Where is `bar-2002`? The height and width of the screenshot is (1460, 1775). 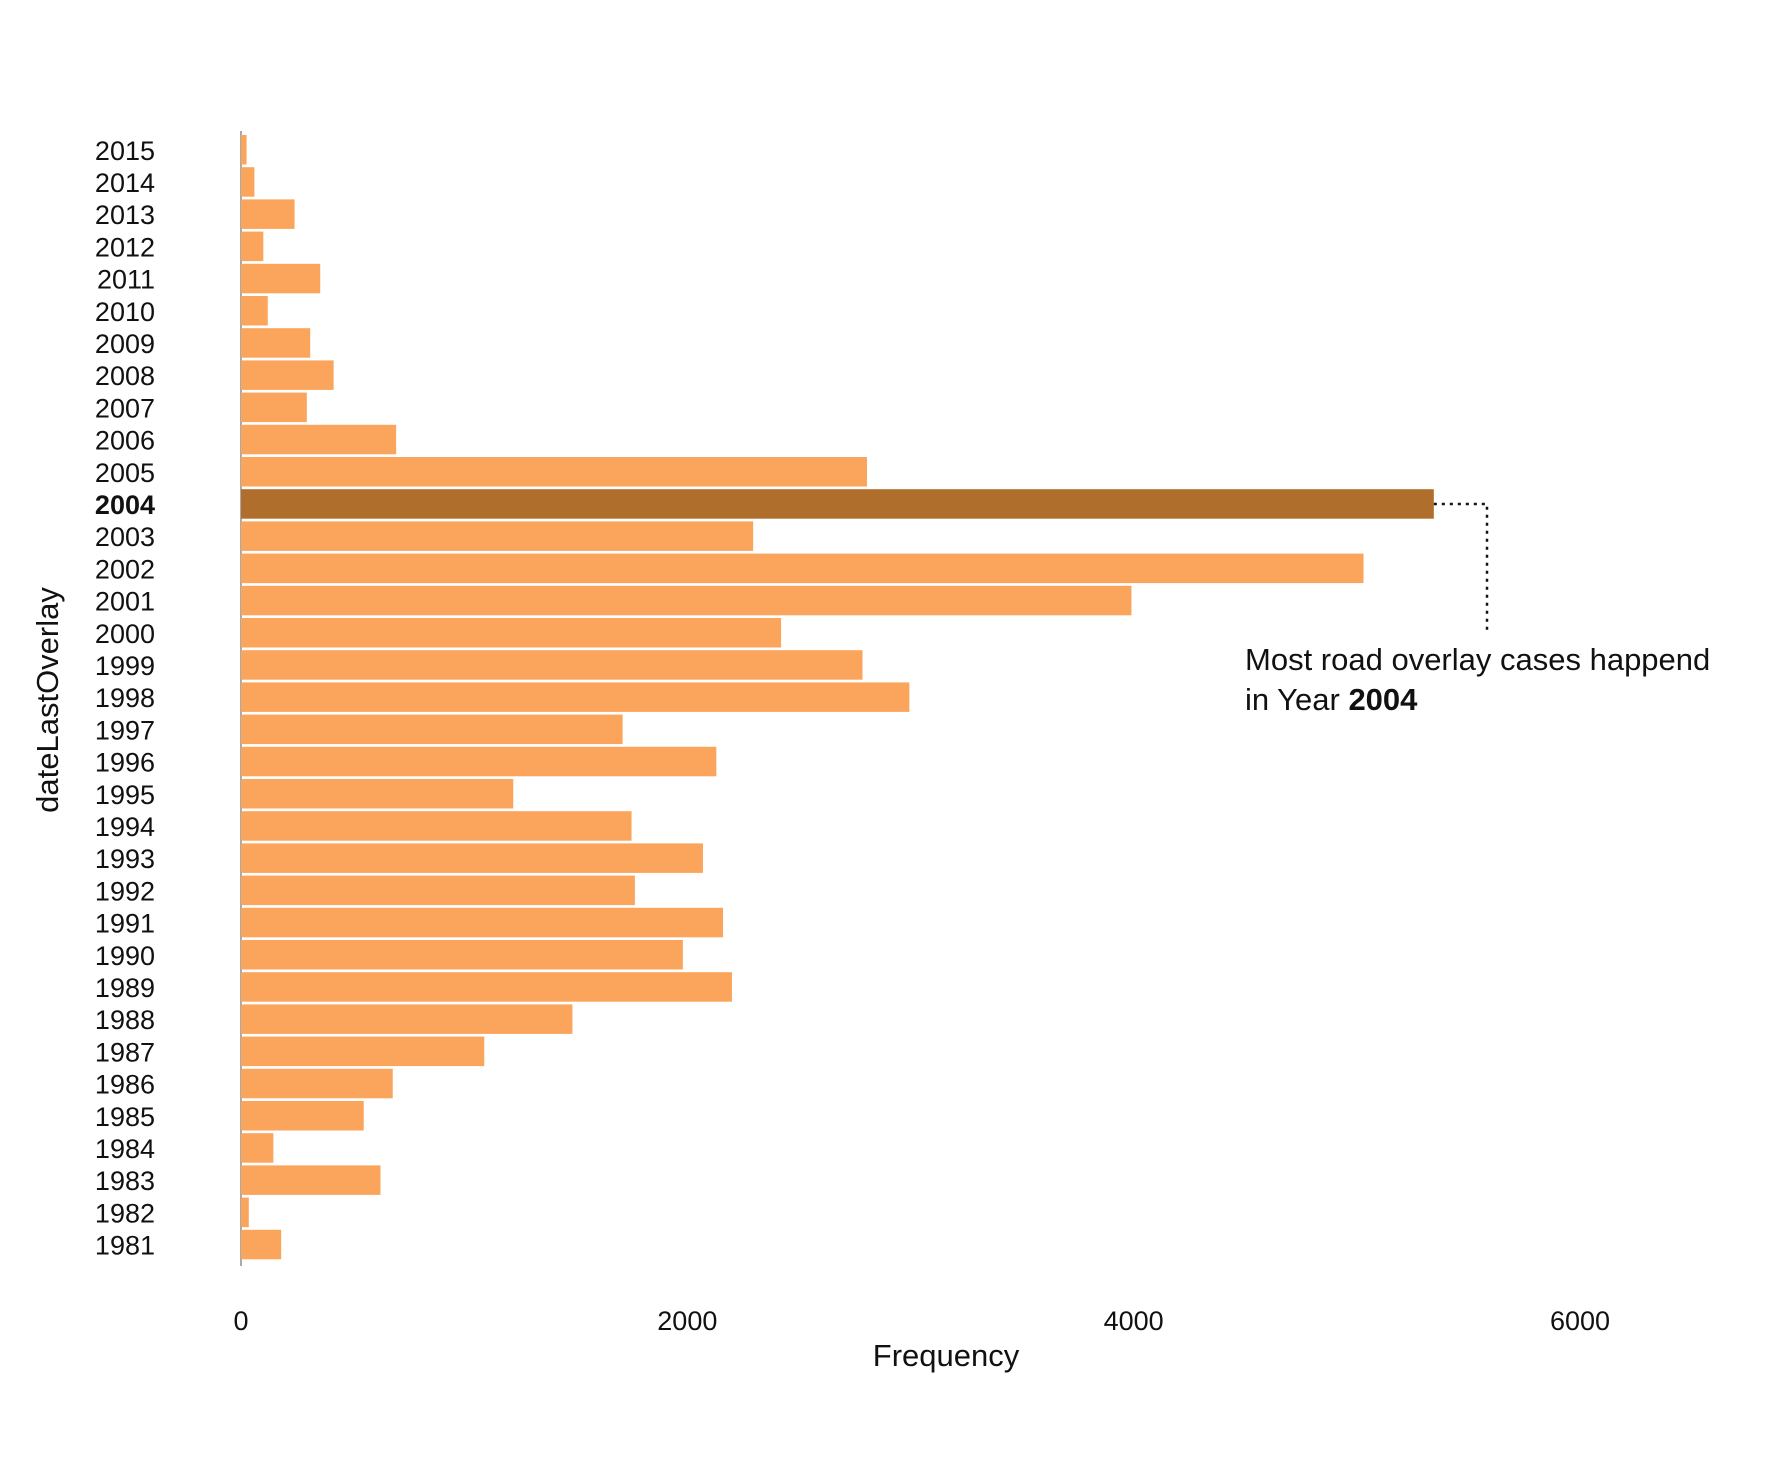 bar-2002 is located at coordinates (802, 568).